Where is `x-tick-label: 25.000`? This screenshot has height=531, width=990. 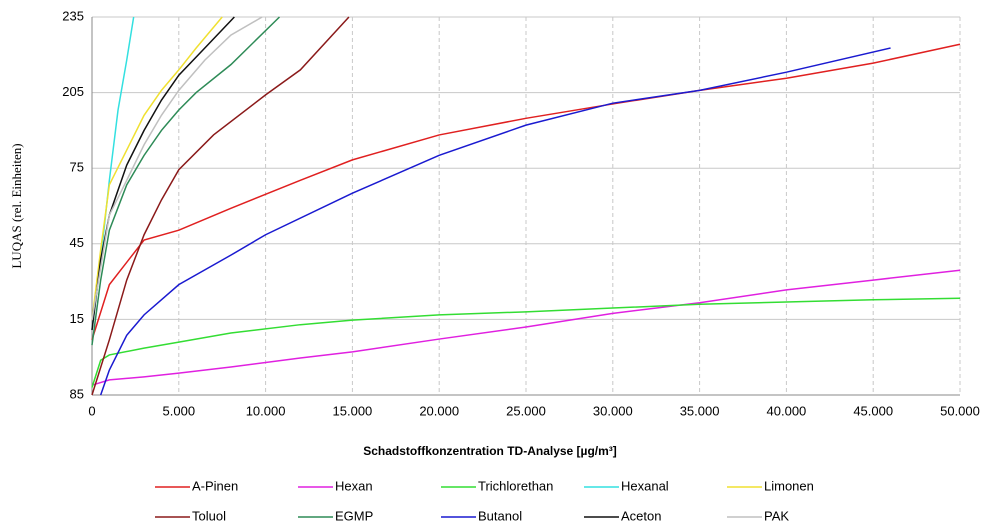 x-tick-label: 25.000 is located at coordinates (526, 410).